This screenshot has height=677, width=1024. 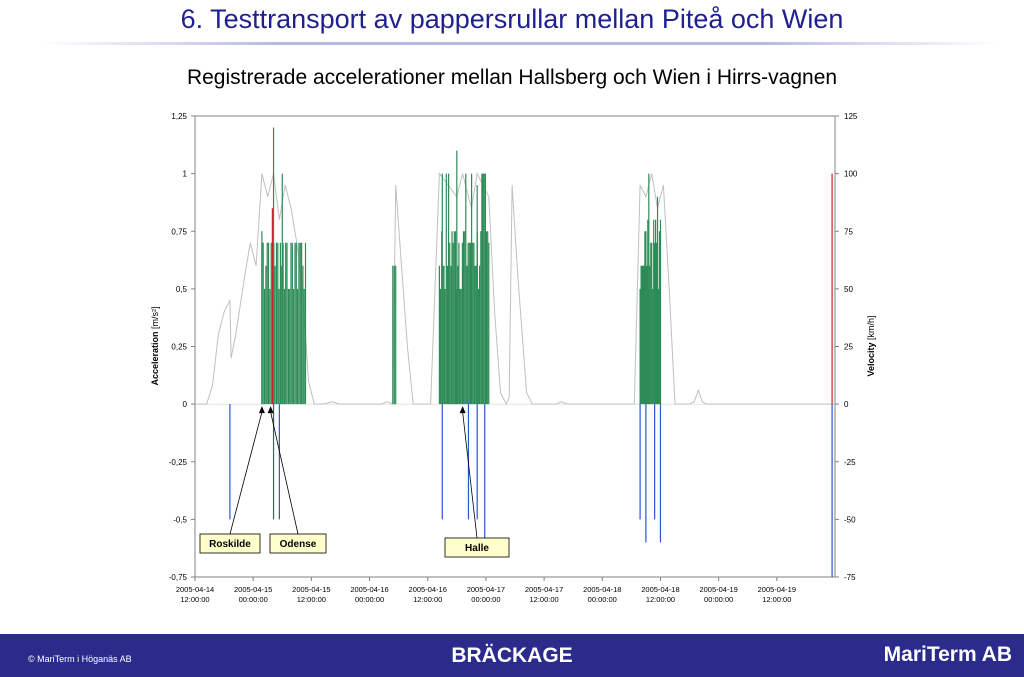 I want to click on x-tick-label: 2005-04-17 12:00:00, so click(x=544, y=594).